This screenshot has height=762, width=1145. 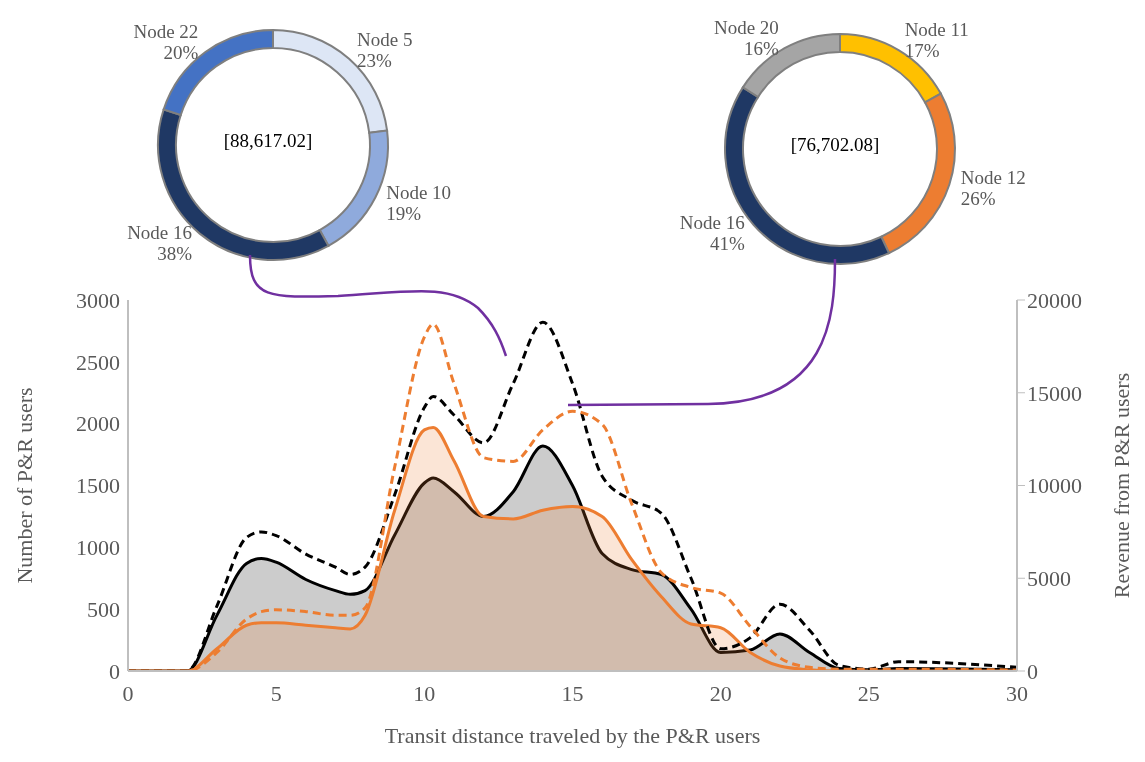 I want to click on y-tick-label: 0, so click(x=114, y=671).